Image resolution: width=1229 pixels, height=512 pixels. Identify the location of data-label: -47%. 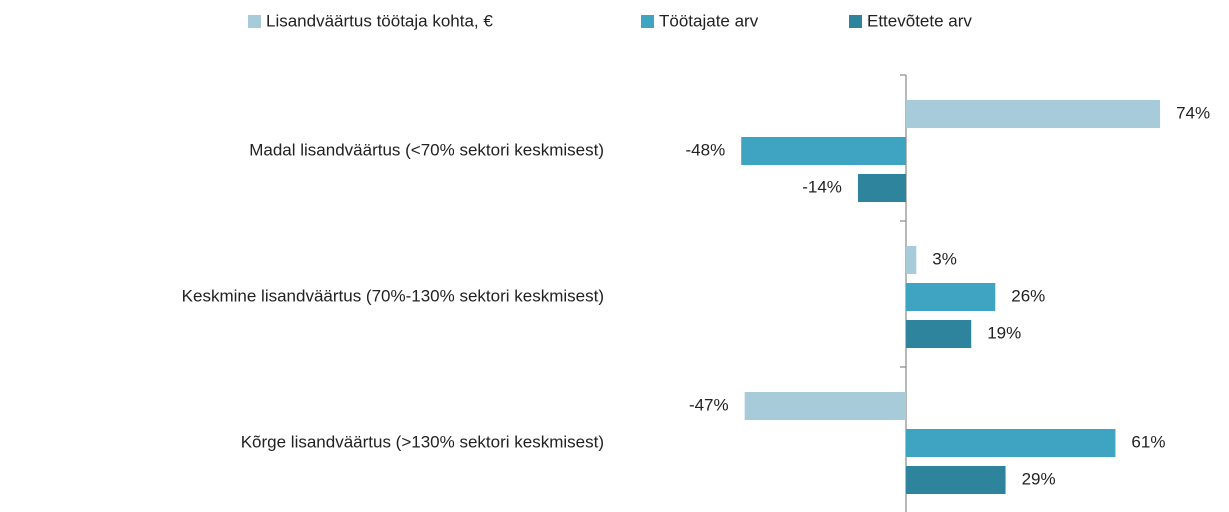
(709, 404).